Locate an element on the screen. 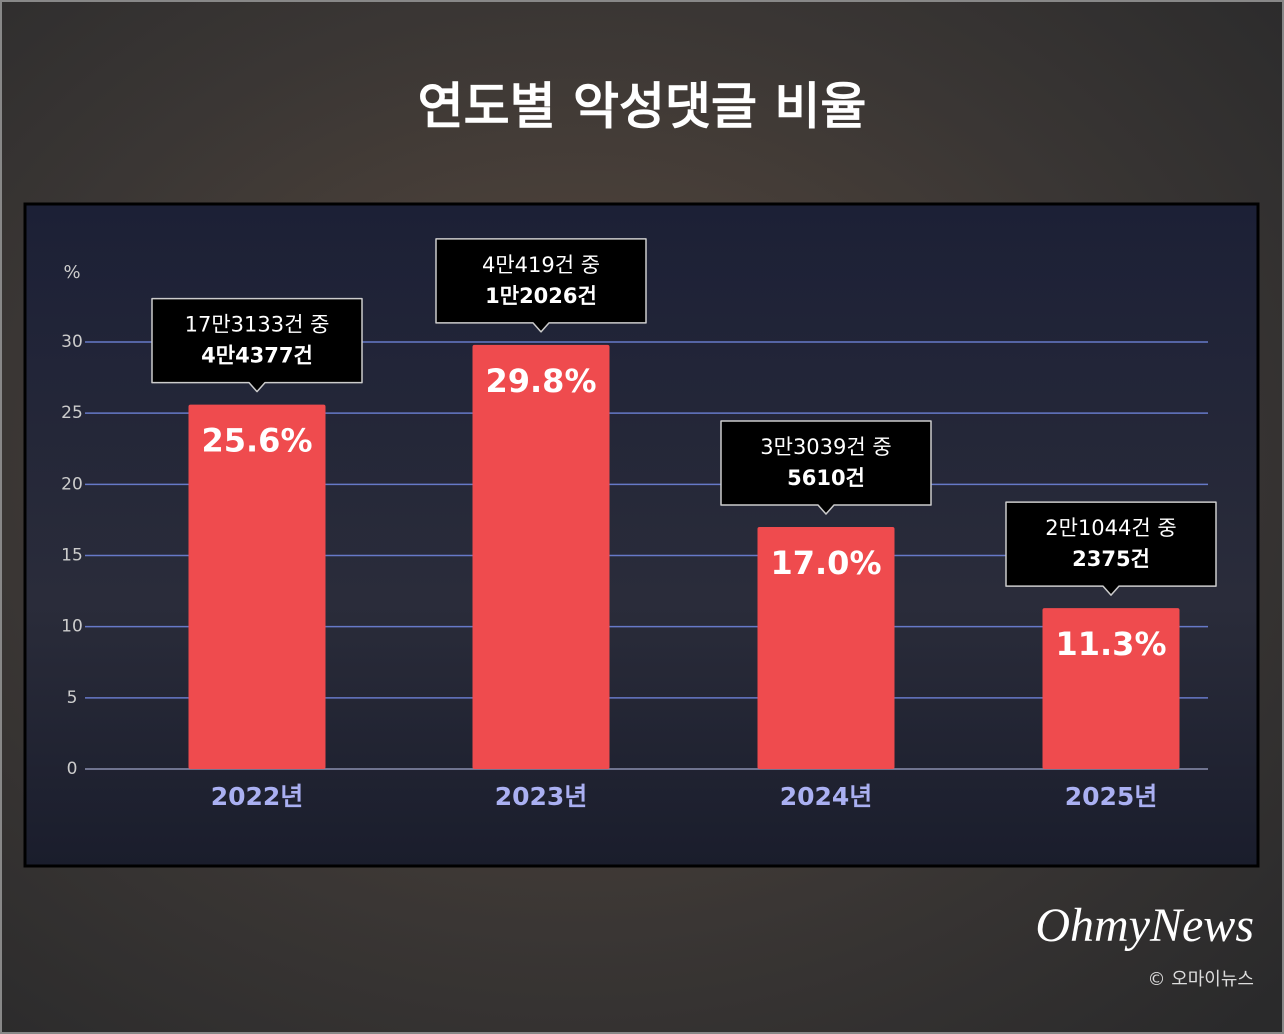 Image resolution: width=1284 pixels, height=1034 pixels. credit: © 오마이뉴스 is located at coordinates (1200, 979).